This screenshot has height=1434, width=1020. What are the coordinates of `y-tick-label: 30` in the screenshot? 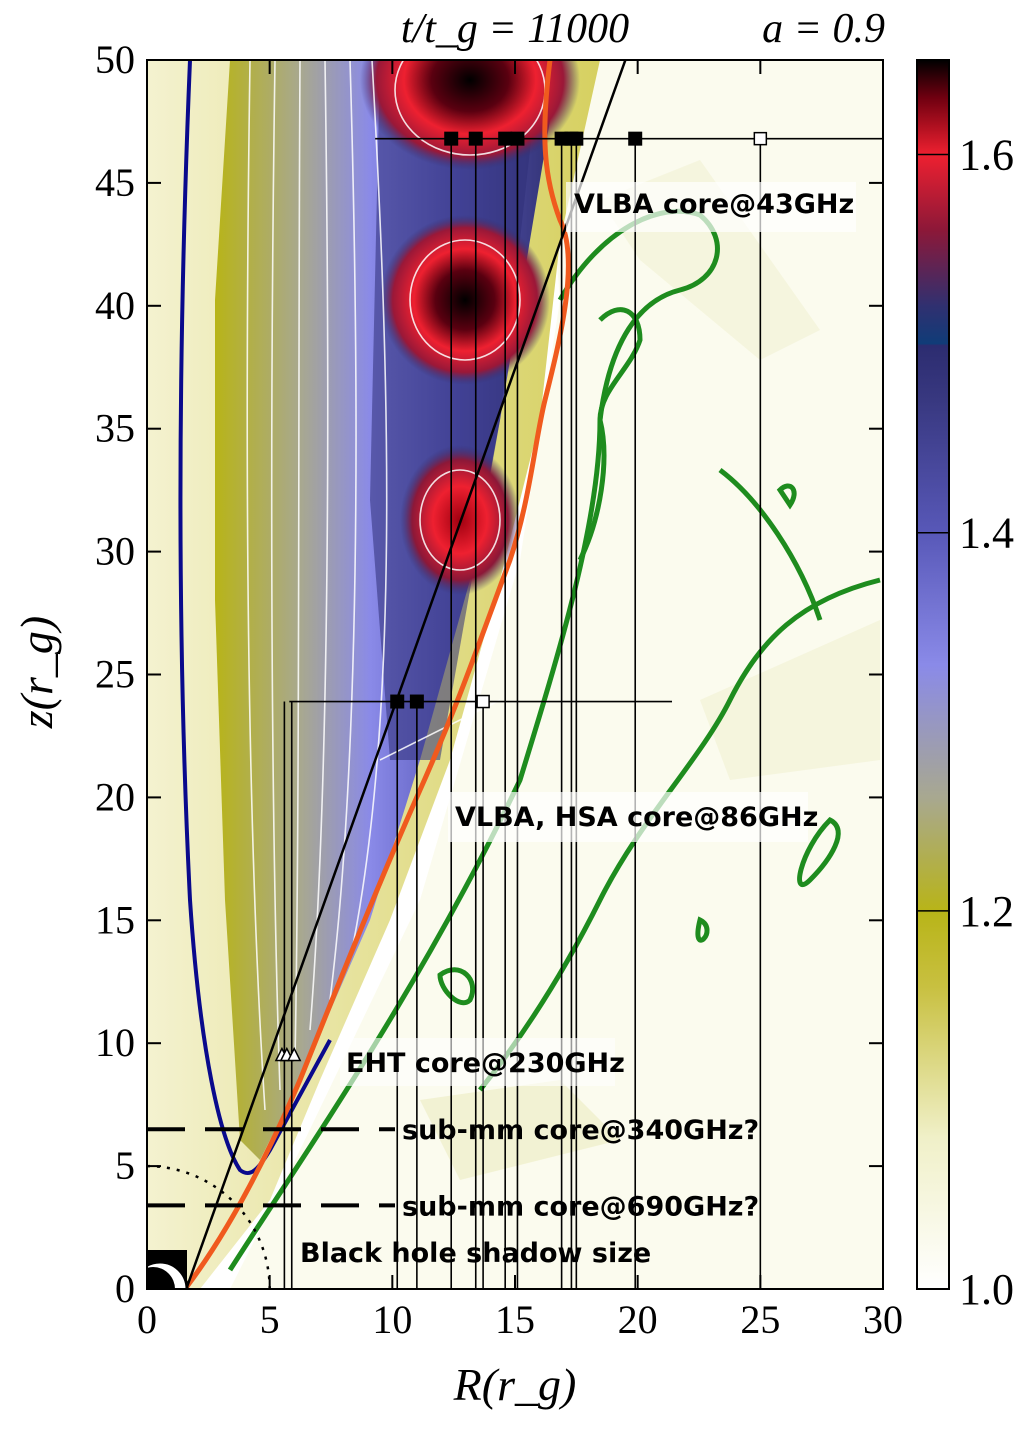 It's located at (115, 551).